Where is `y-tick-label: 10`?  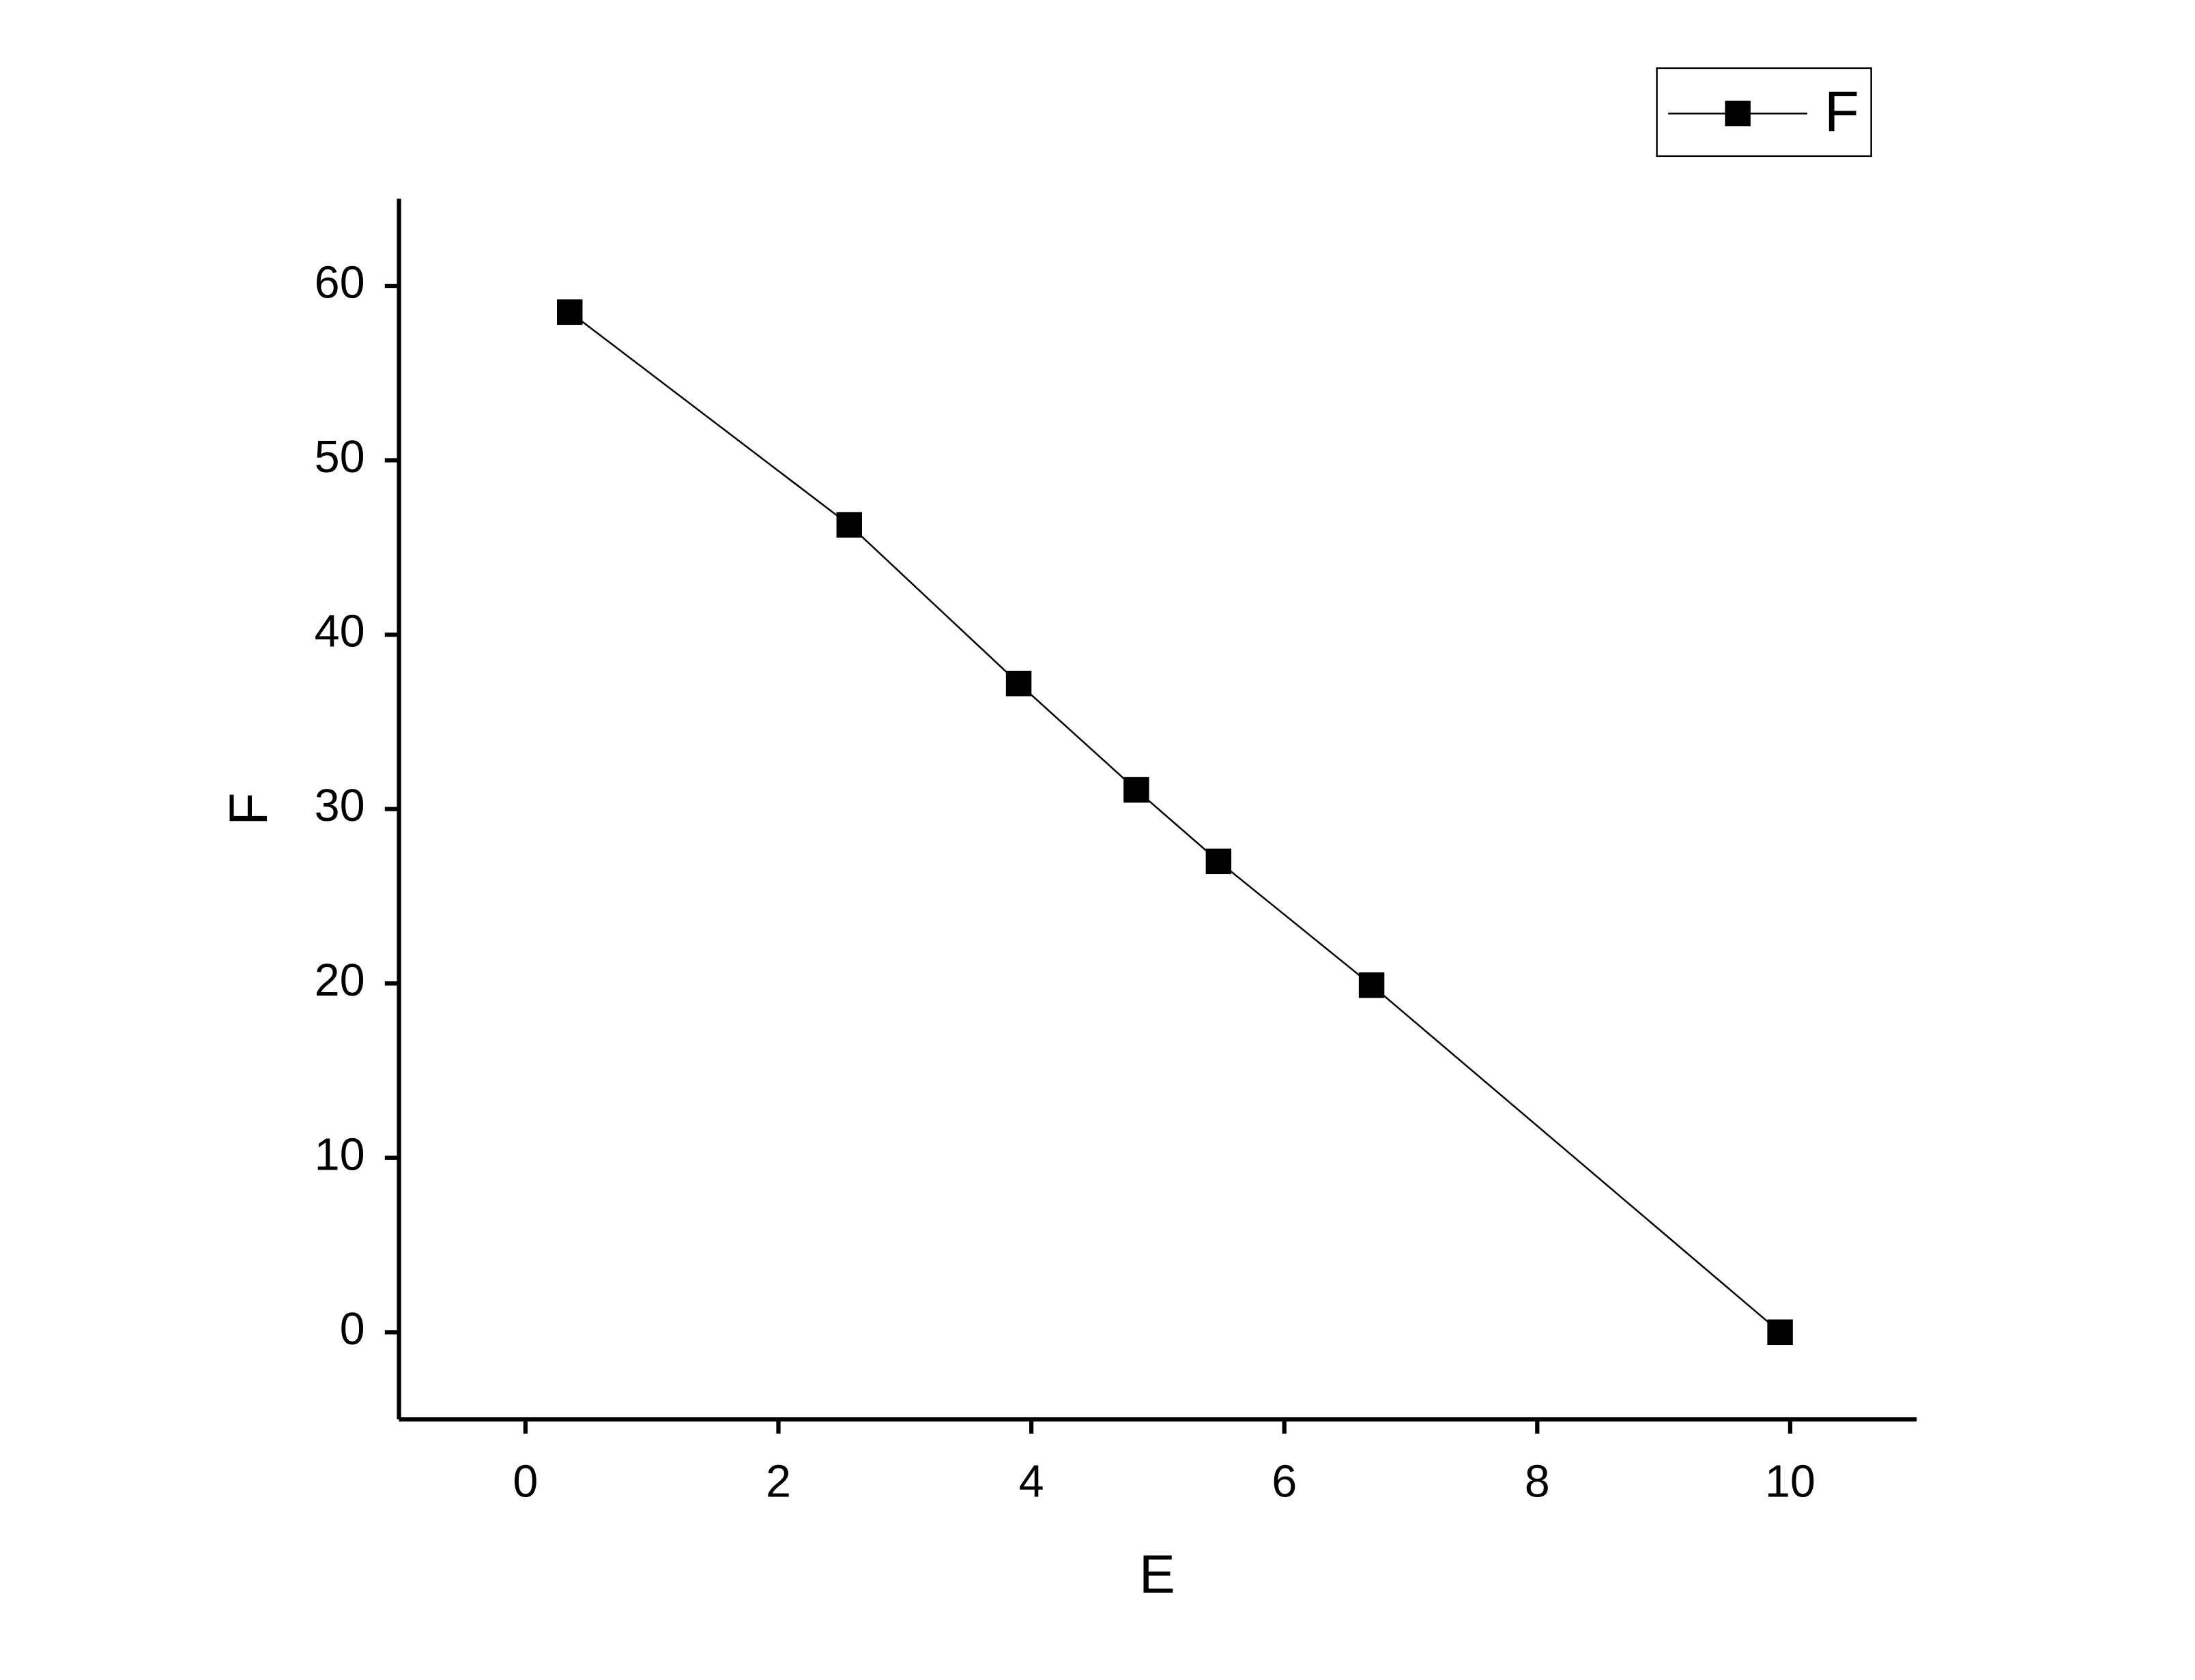
y-tick-label: 10 is located at coordinates (340, 1154).